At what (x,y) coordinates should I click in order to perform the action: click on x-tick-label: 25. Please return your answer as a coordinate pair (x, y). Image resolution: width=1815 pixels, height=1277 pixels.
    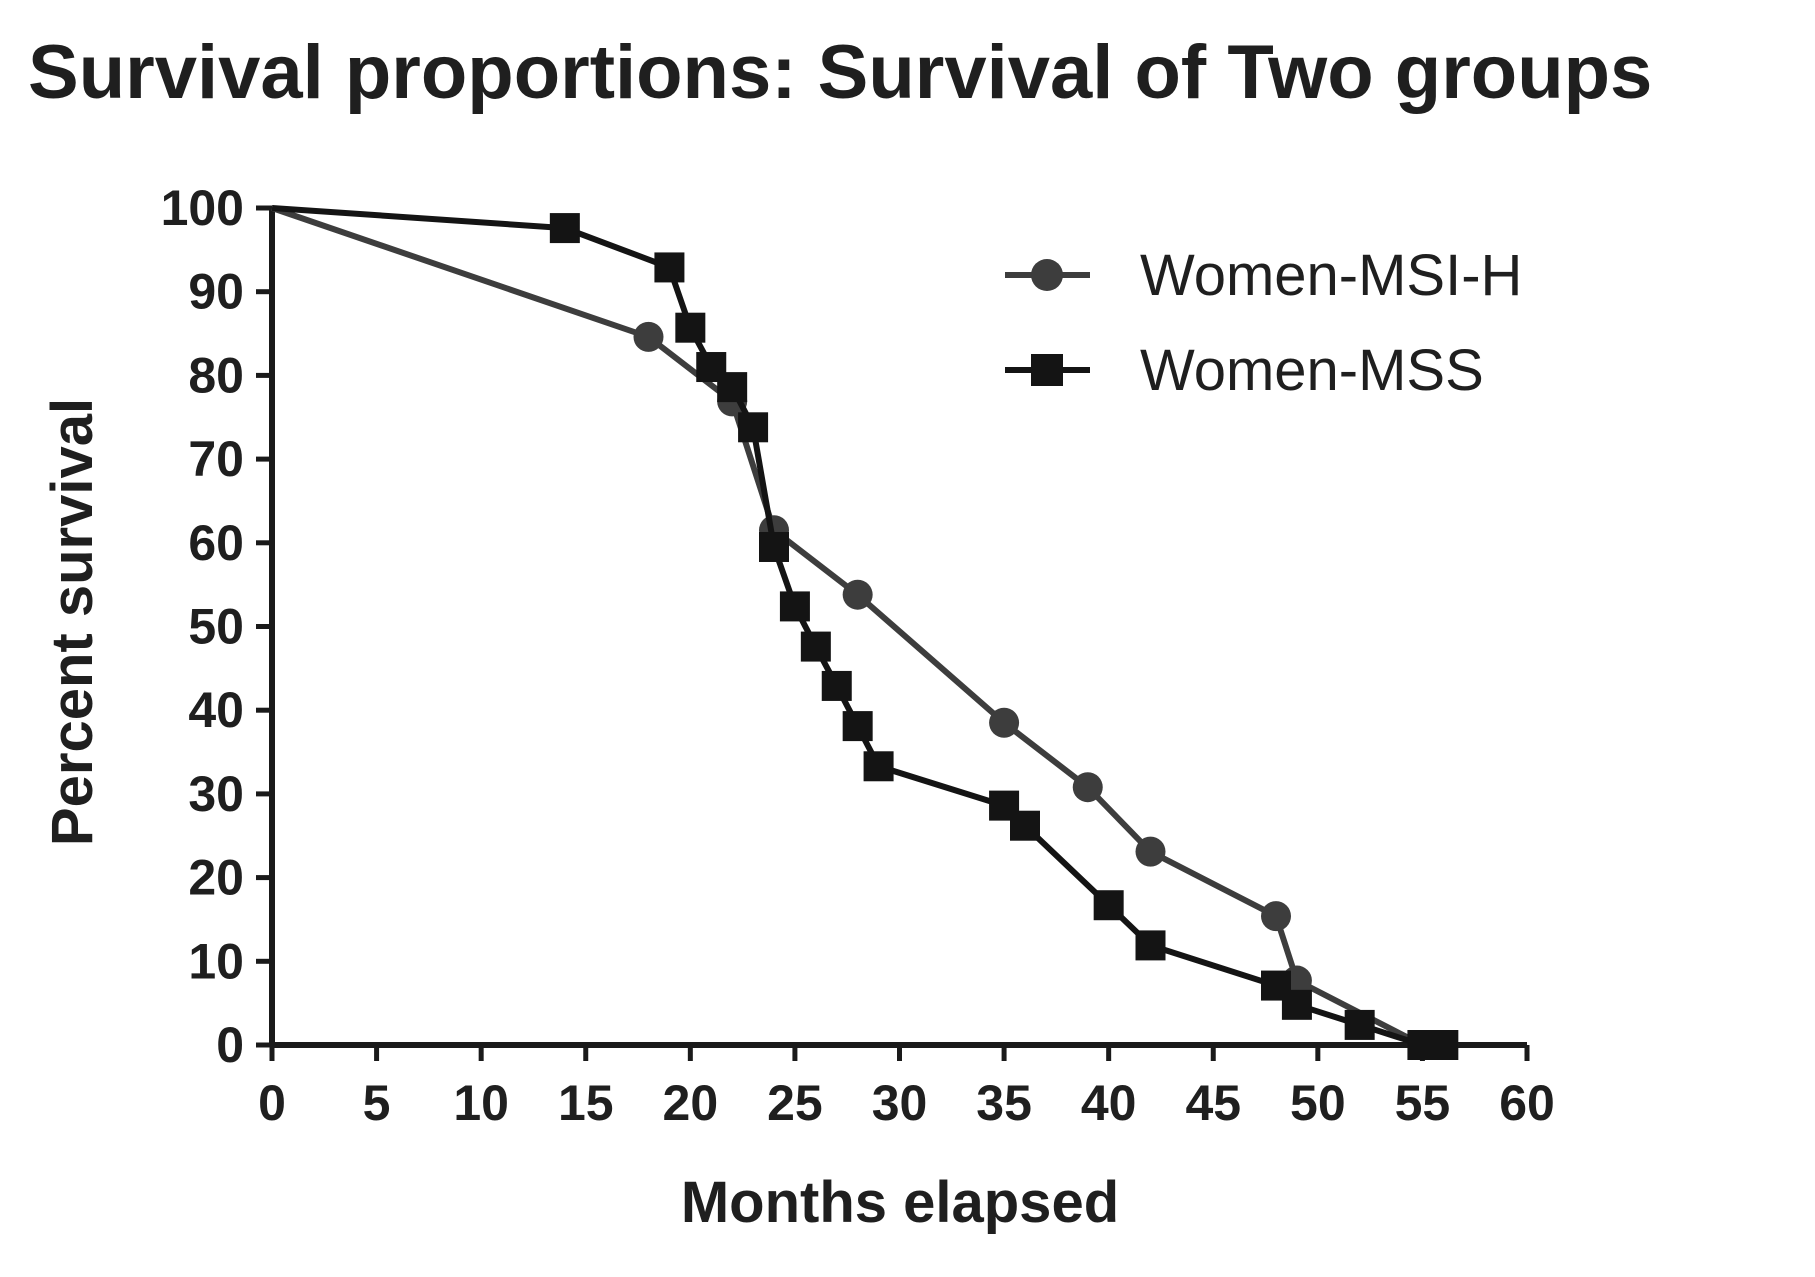
    Looking at the image, I should click on (795, 1103).